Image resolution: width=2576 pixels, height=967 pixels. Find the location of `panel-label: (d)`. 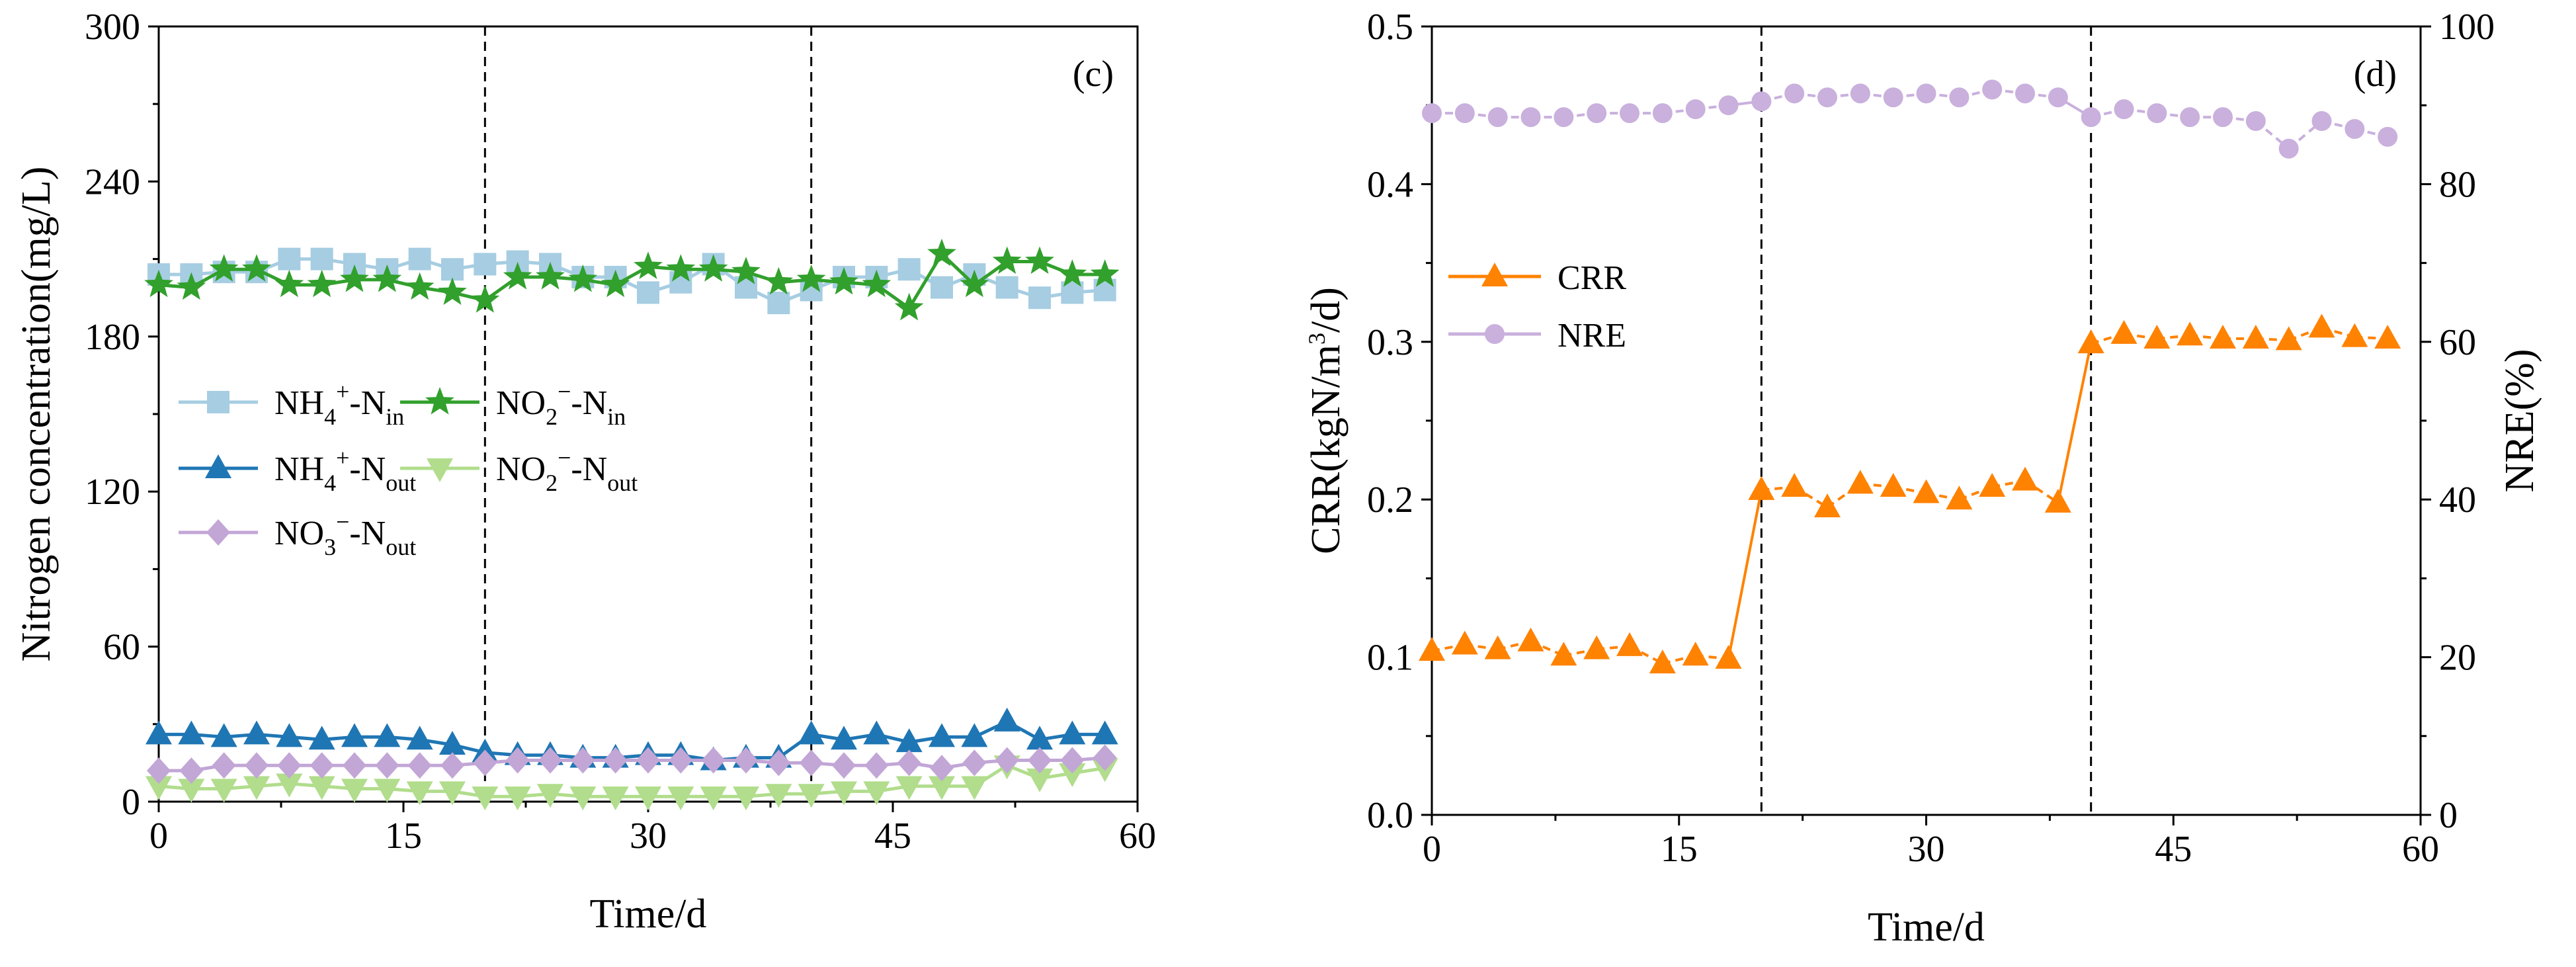

panel-label: (d) is located at coordinates (2375, 74).